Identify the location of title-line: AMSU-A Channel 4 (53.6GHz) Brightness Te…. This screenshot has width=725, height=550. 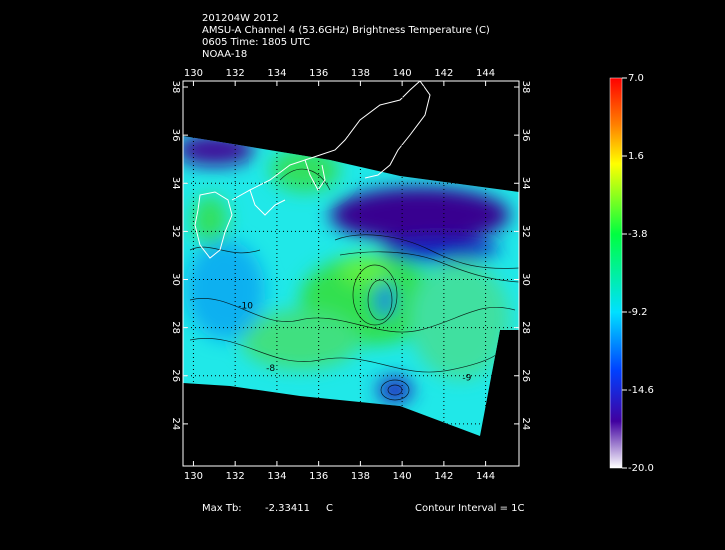
(346, 30).